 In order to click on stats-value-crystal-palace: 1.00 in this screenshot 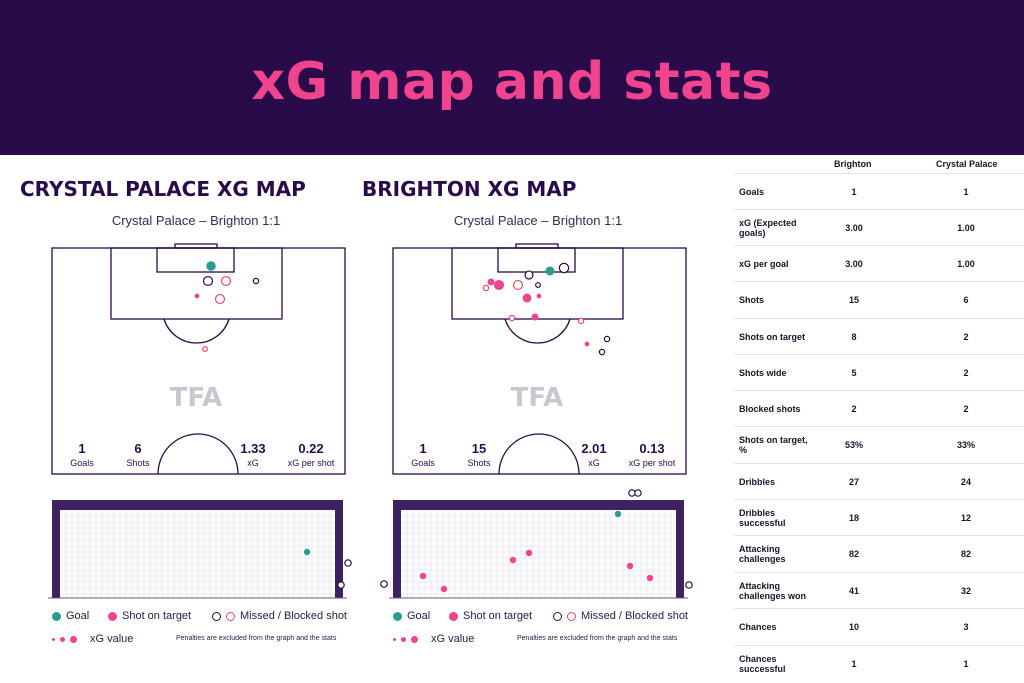, I will do `click(966, 263)`.